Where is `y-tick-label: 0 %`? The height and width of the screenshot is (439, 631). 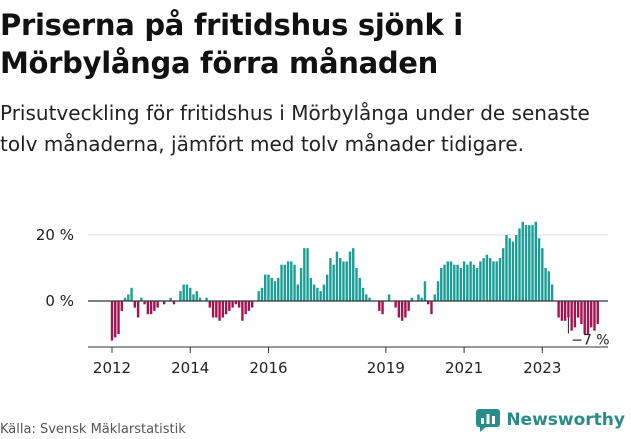 y-tick-label: 0 % is located at coordinates (59, 301).